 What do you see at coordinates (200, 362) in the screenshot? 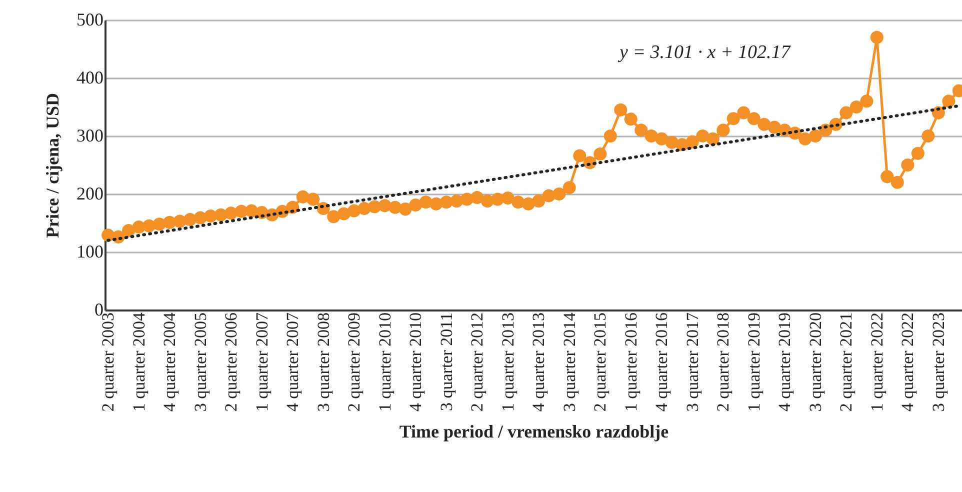
I see `x-tick-label: 3 quarter 2005` at bounding box center [200, 362].